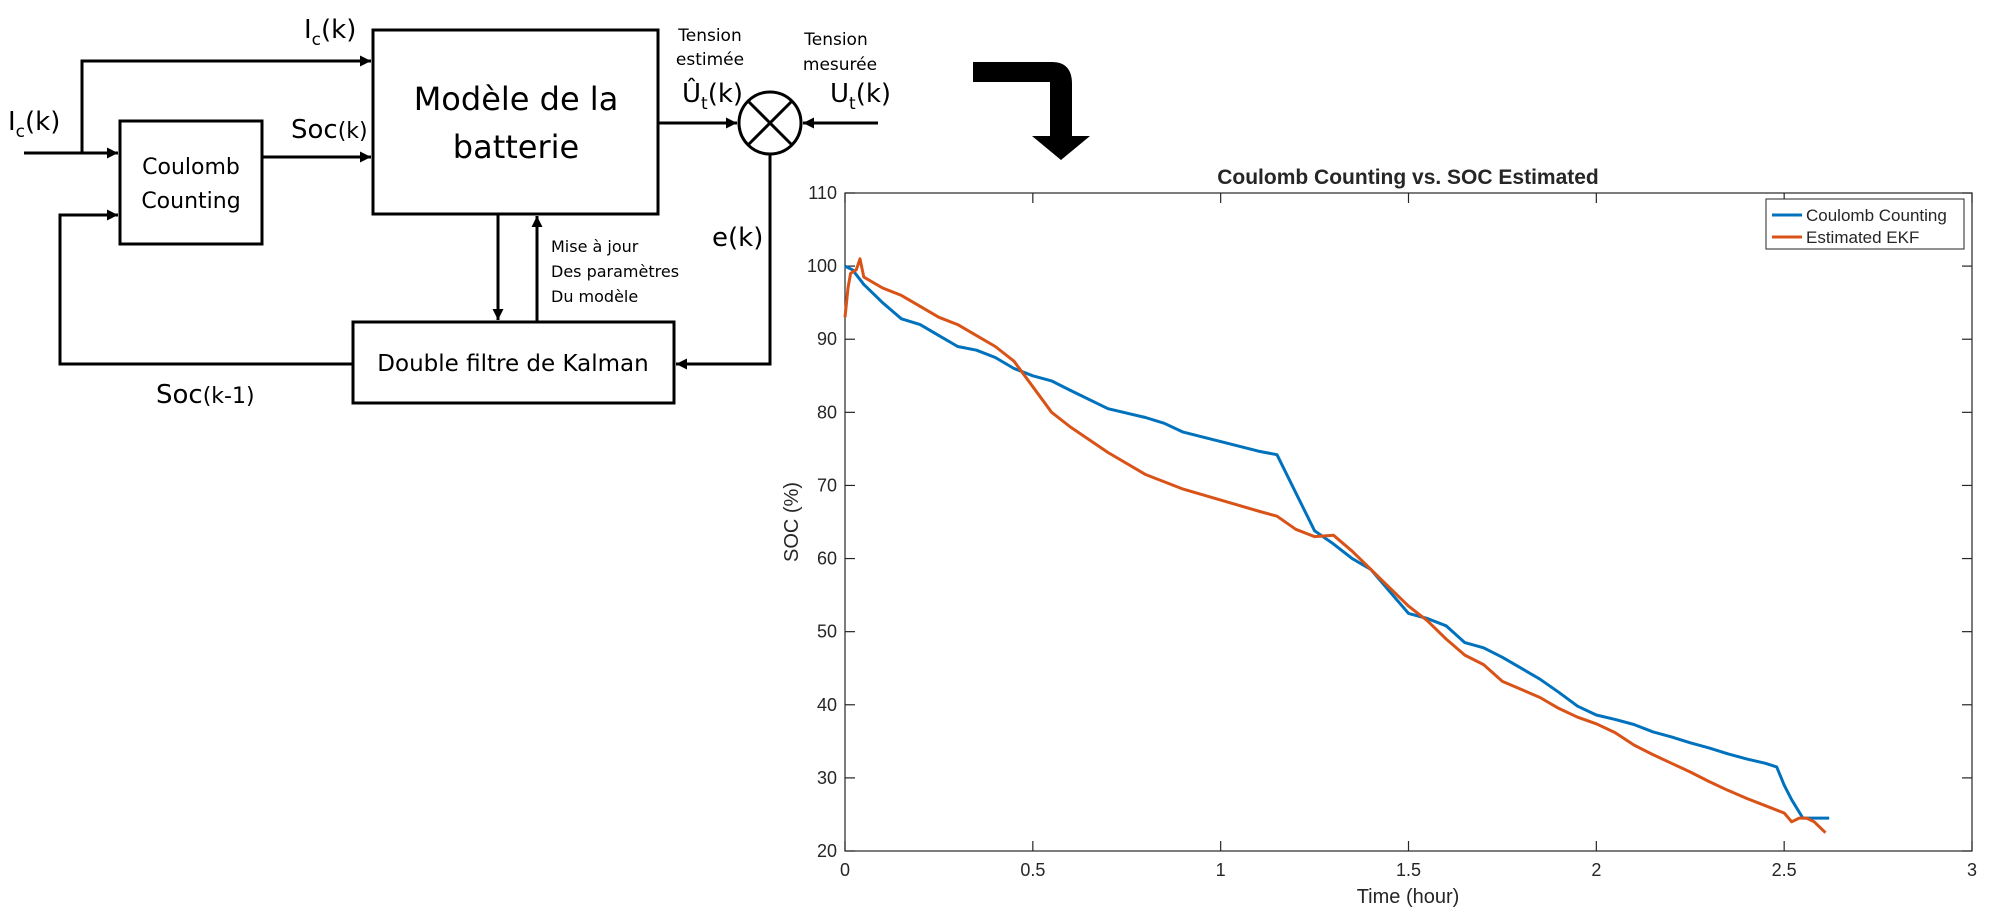  What do you see at coordinates (595, 246) in the screenshot?
I see `update-note-1: Mise à jour` at bounding box center [595, 246].